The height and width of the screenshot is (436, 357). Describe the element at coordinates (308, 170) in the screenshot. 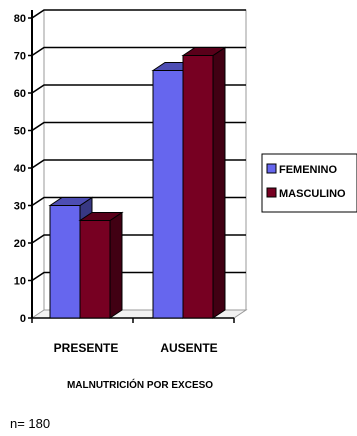

I see `legend-label: FEMENINO` at that location.